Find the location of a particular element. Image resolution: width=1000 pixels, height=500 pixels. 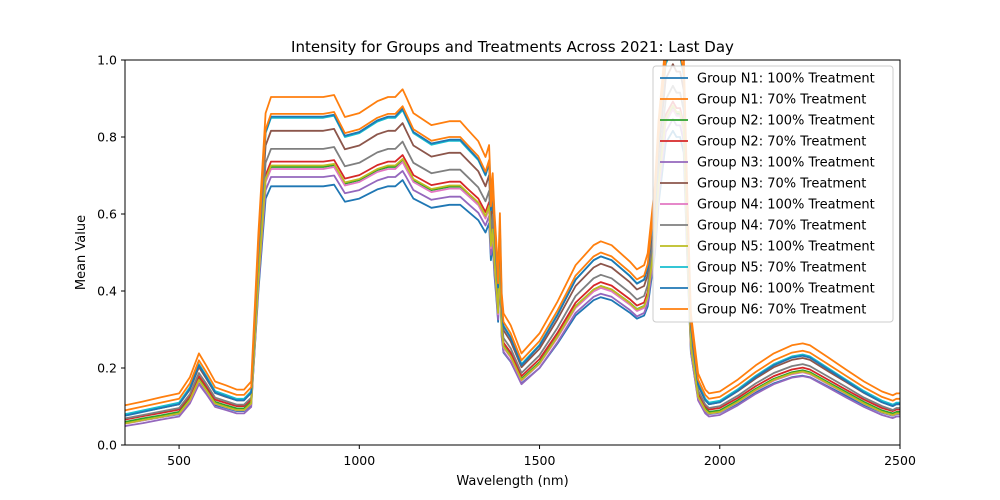

legend-label: Group N5: 100% Treatment is located at coordinates (786, 247).